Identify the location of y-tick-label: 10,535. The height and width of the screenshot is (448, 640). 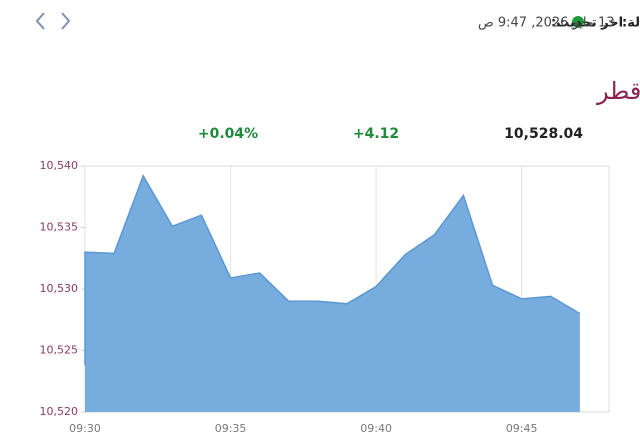
(59, 227).